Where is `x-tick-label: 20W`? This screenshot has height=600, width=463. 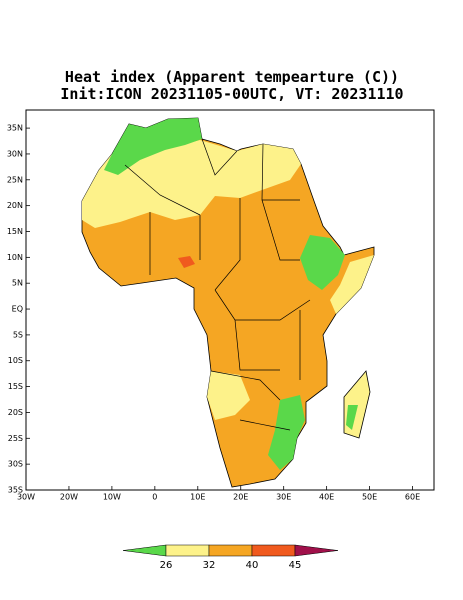
x-tick-label: 20W is located at coordinates (69, 497).